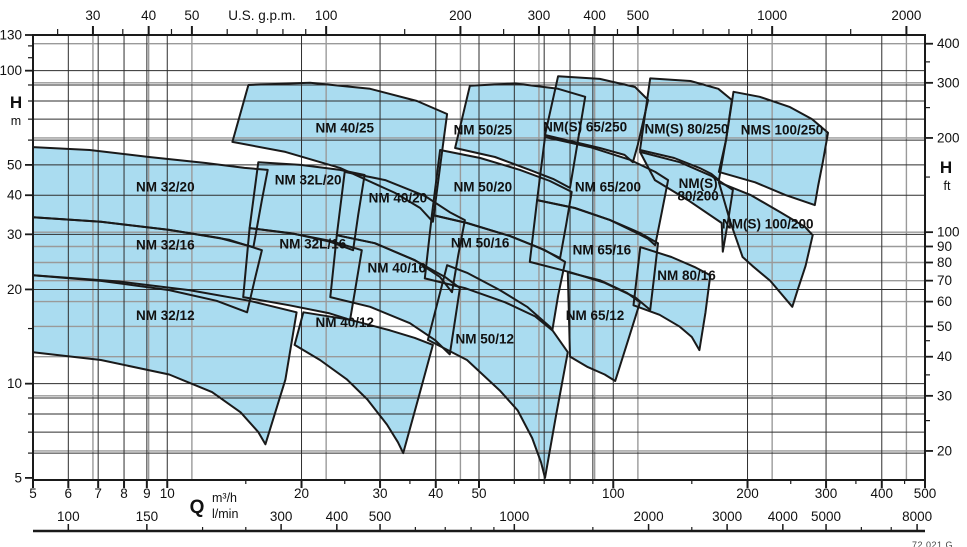 Image resolution: width=967 pixels, height=547 pixels. I want to click on region-label-nm-32l-16: NM 32L/16, so click(312, 244).